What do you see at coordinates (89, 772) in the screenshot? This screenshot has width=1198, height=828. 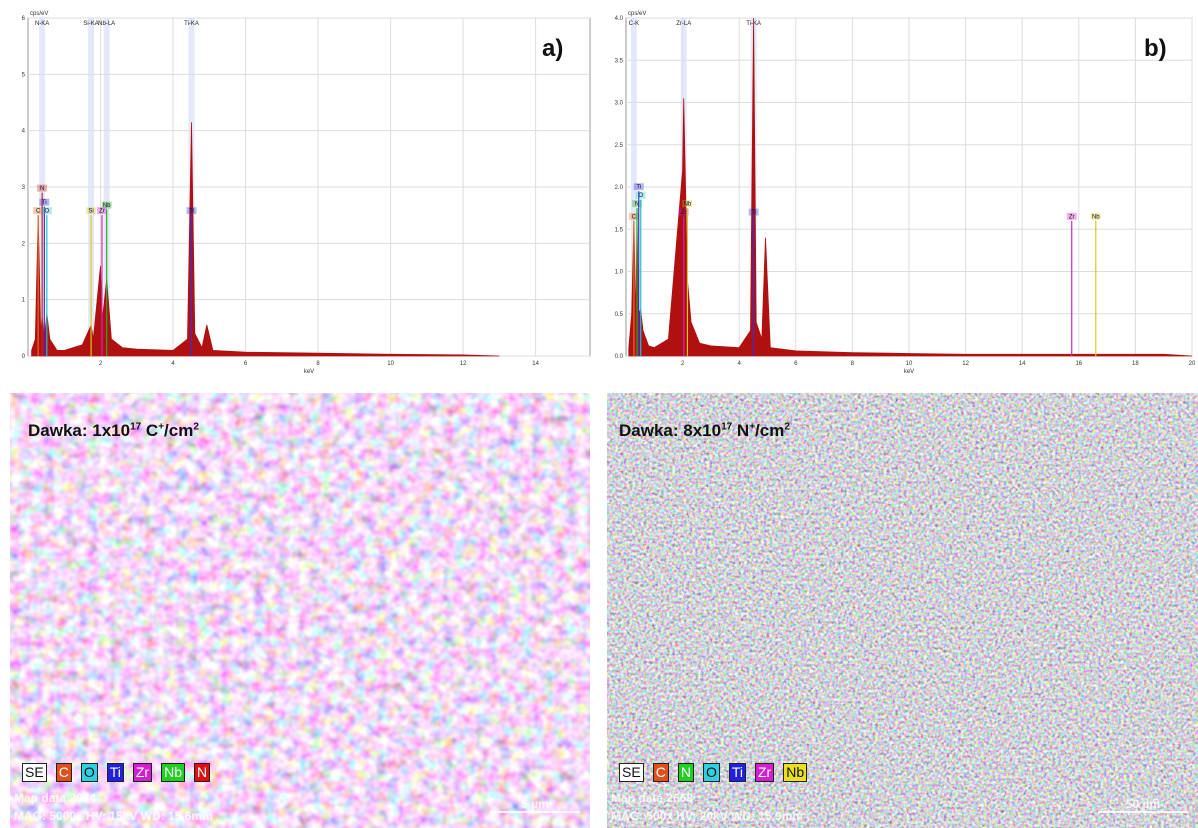 I see `legend-entry: O` at bounding box center [89, 772].